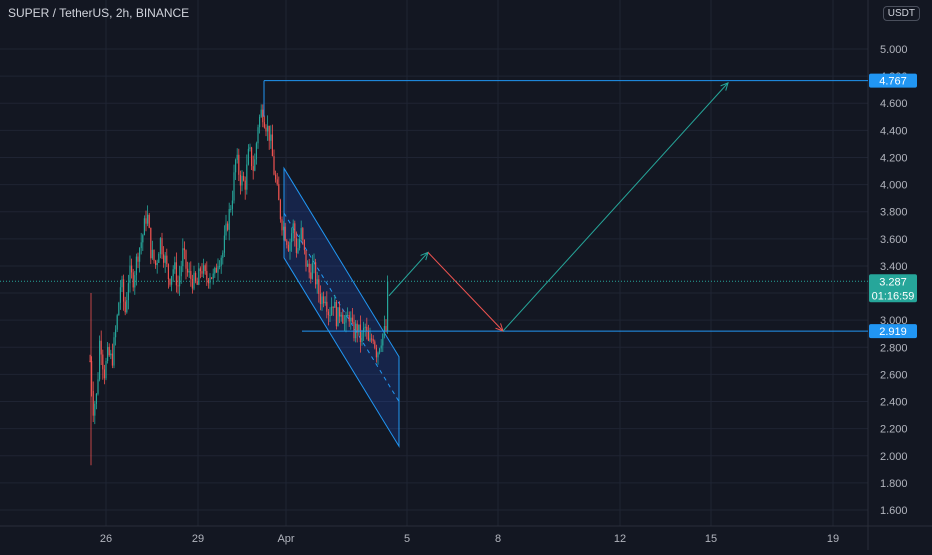 Image resolution: width=932 pixels, height=555 pixels. Describe the element at coordinates (285, 539) in the screenshot. I see `x-tick-label: Apr` at that location.